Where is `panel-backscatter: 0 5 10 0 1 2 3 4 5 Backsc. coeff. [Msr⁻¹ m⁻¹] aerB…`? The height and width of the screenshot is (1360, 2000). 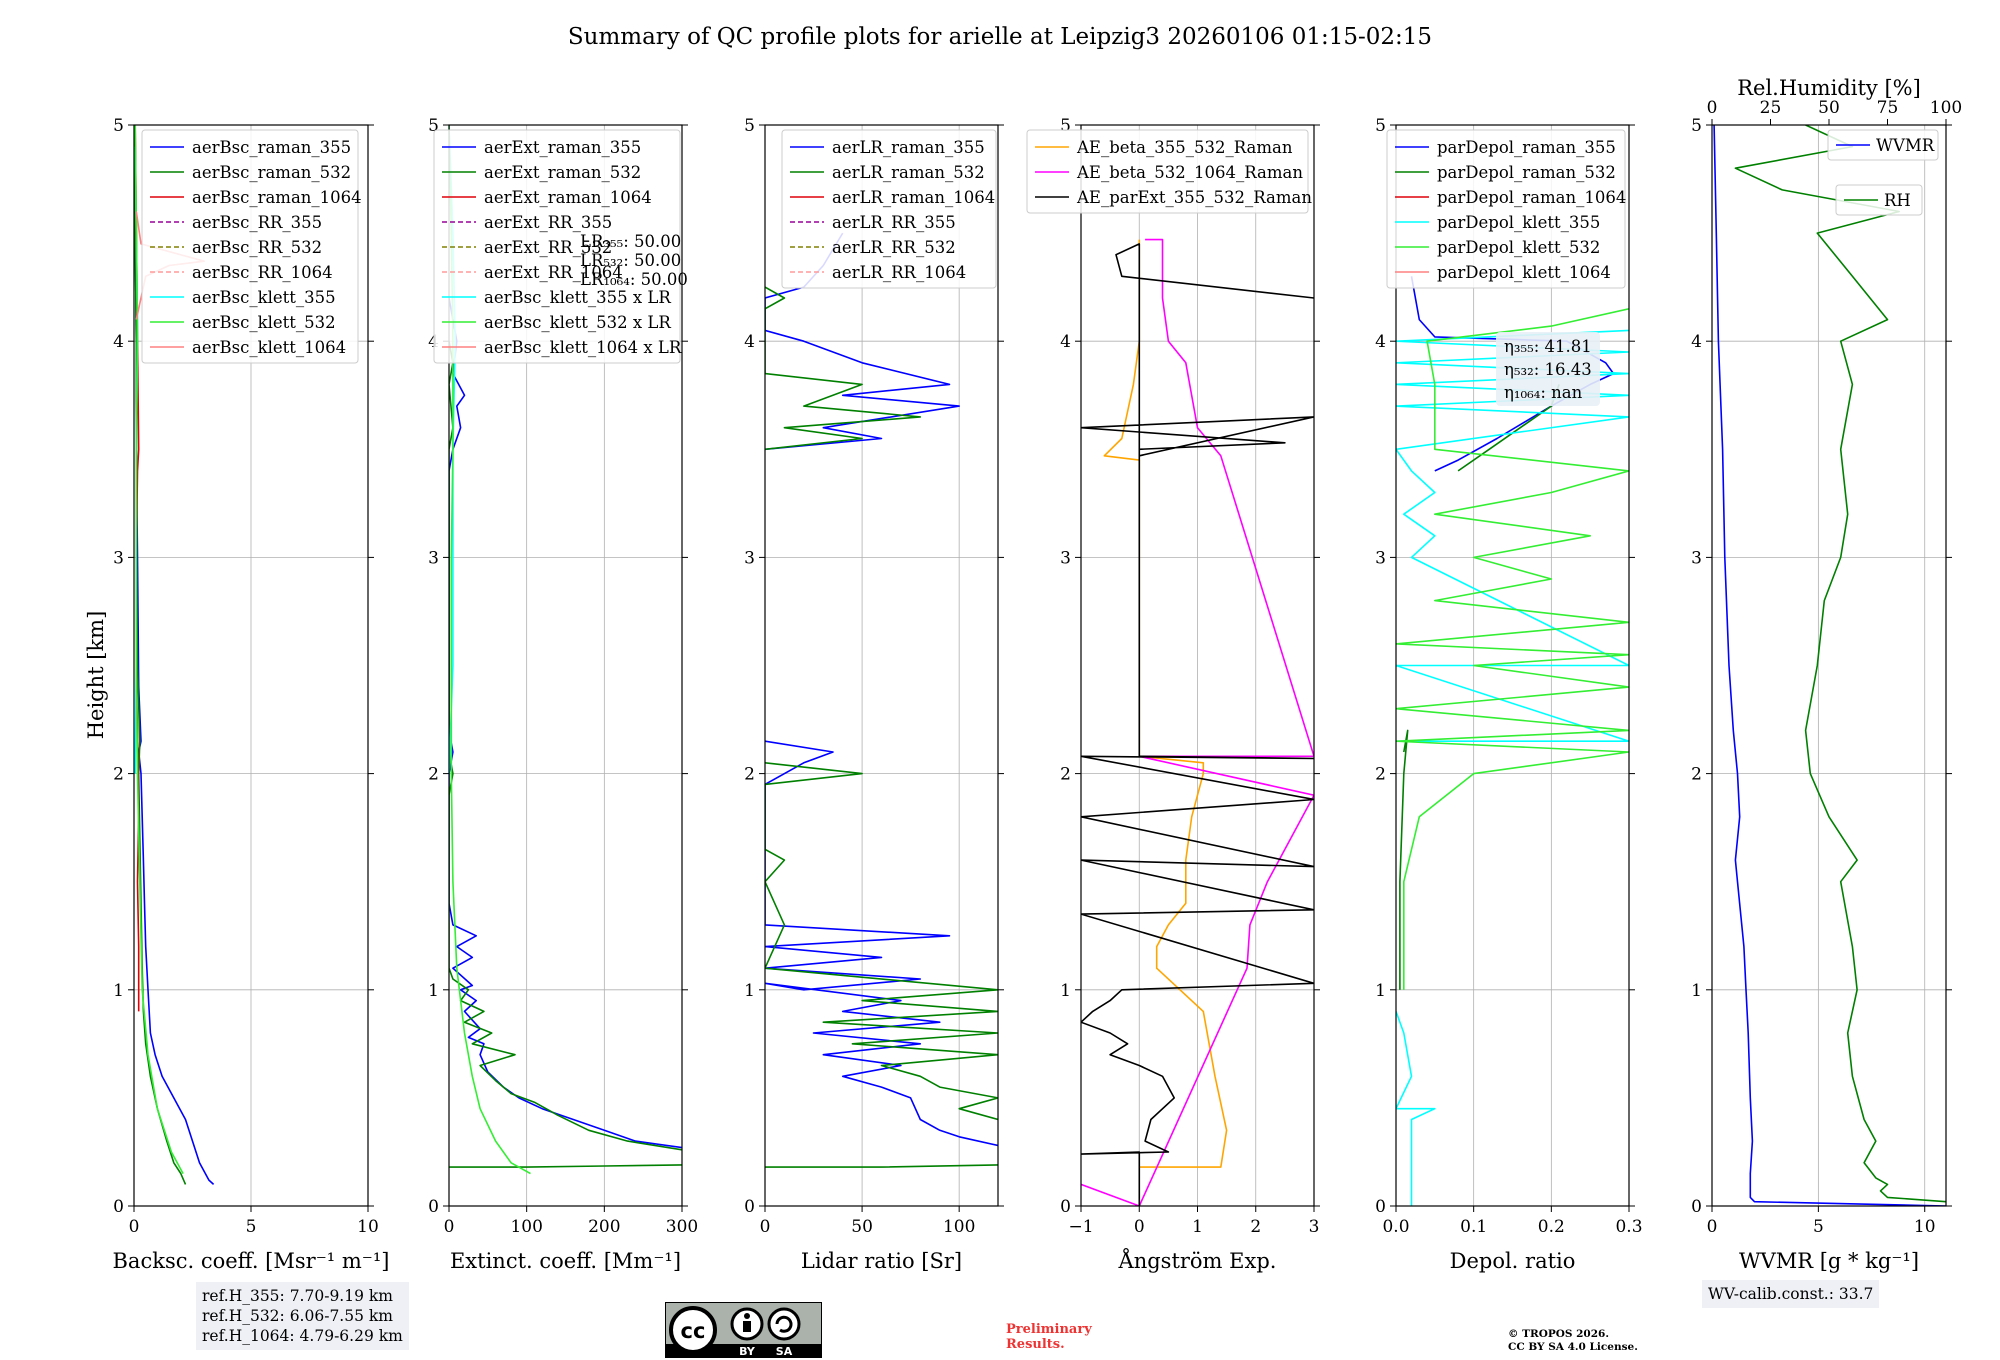
panel-backscatter: 0 5 10 0 1 2 3 4 5 Backsc. coeff. [Msr⁻¹ m⁻¹] aerB… is located at coordinates (251, 694).